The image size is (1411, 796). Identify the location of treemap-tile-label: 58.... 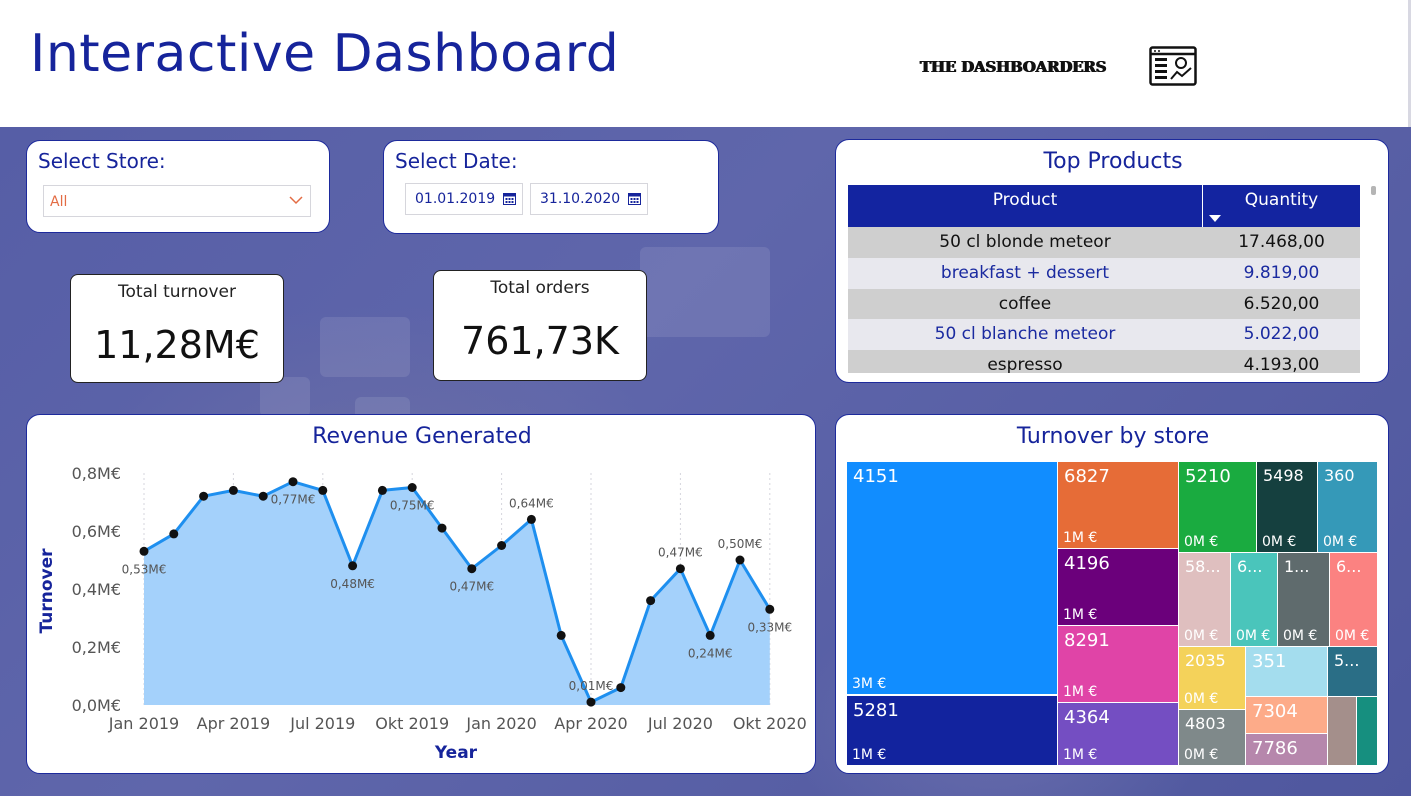
(1203, 566).